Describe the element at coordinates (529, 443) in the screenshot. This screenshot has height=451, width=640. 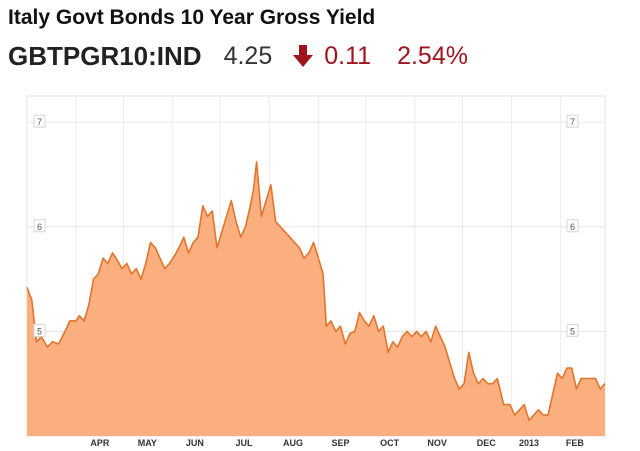
I see `x-tick-label: 2013` at that location.